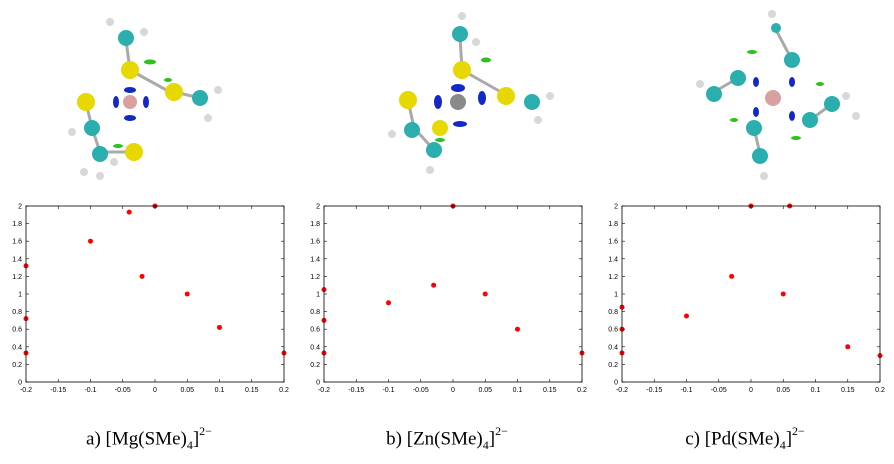 The image size is (894, 464). Describe the element at coordinates (130, 102) in the screenshot. I see `metal-atom` at that location.